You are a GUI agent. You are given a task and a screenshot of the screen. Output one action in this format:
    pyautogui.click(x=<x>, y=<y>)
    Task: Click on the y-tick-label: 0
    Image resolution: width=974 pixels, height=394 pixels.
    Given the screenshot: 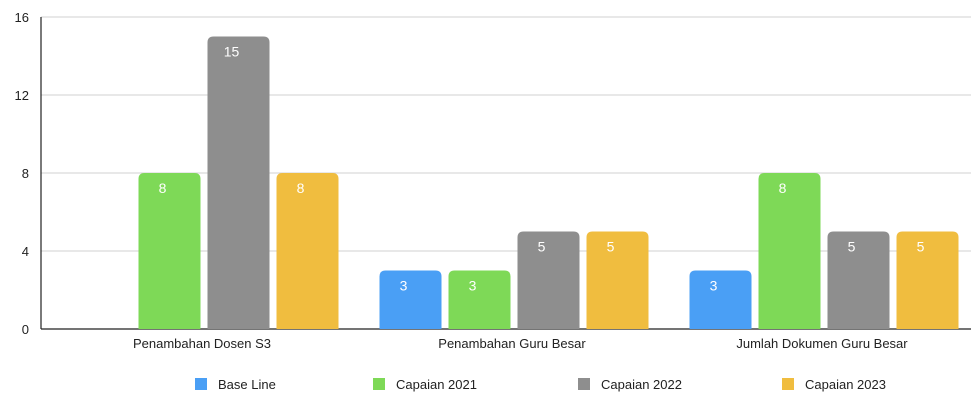 What is the action you would take?
    pyautogui.click(x=25, y=329)
    